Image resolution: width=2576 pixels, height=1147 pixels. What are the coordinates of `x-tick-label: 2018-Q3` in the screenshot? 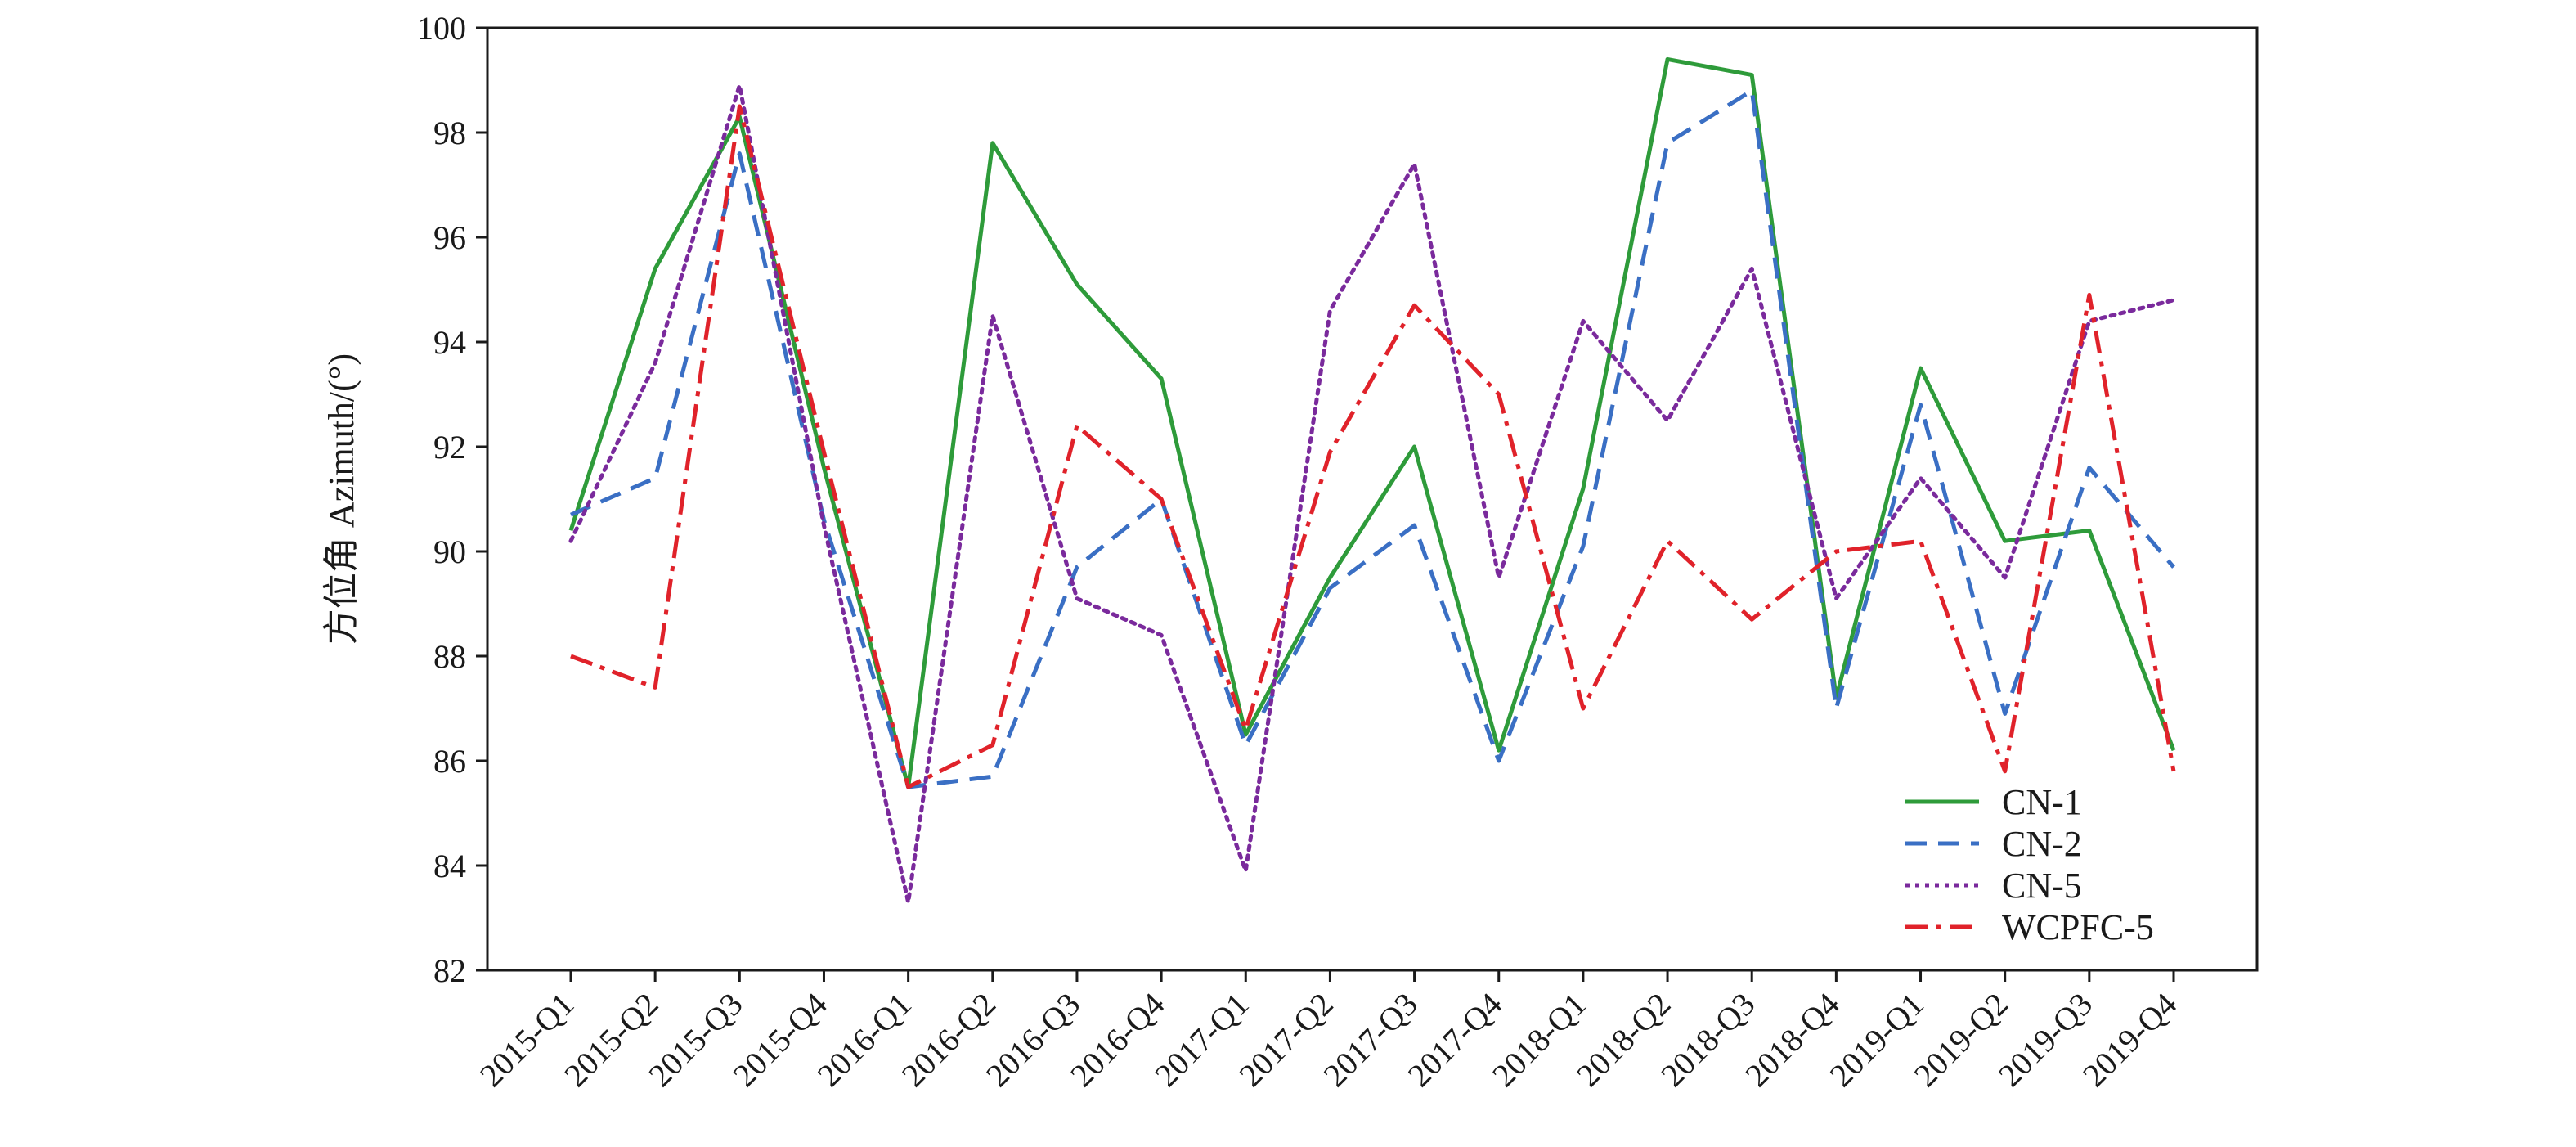 It's located at (1708, 1040).